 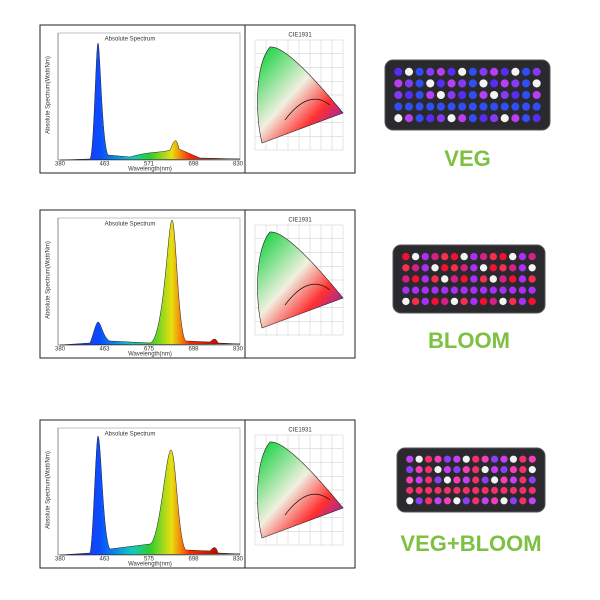 I want to click on lamp-body, so click(x=471, y=480).